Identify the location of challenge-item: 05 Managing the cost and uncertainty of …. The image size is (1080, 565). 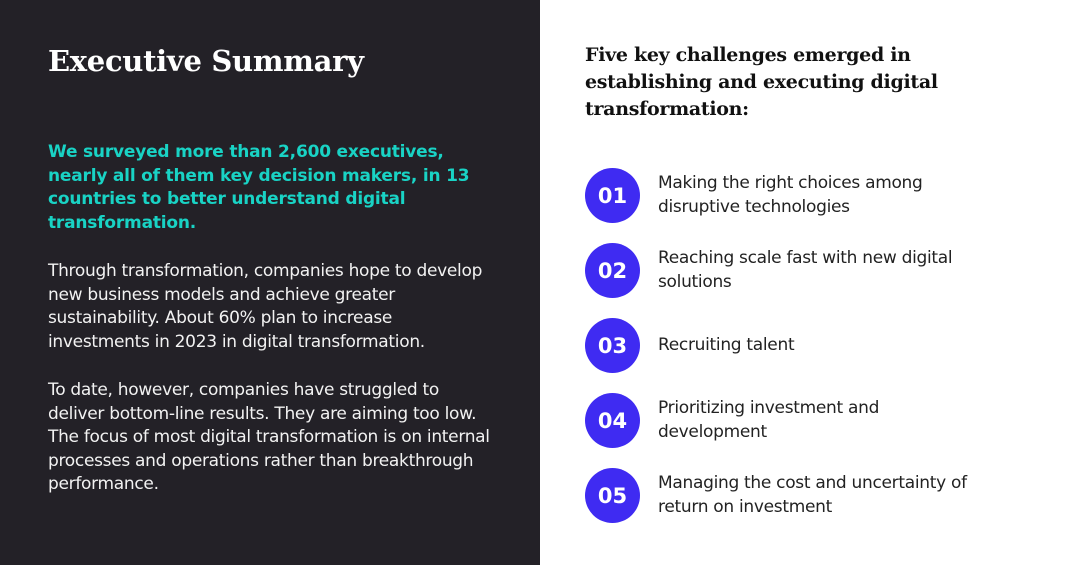
(812, 495).